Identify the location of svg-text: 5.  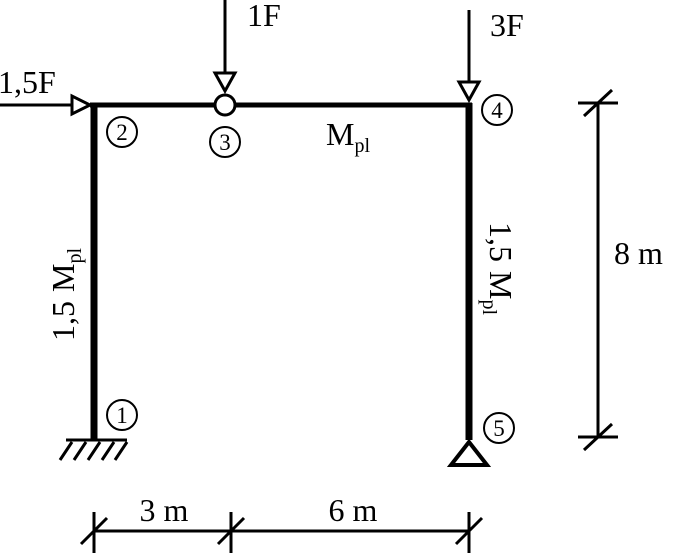
(499, 428).